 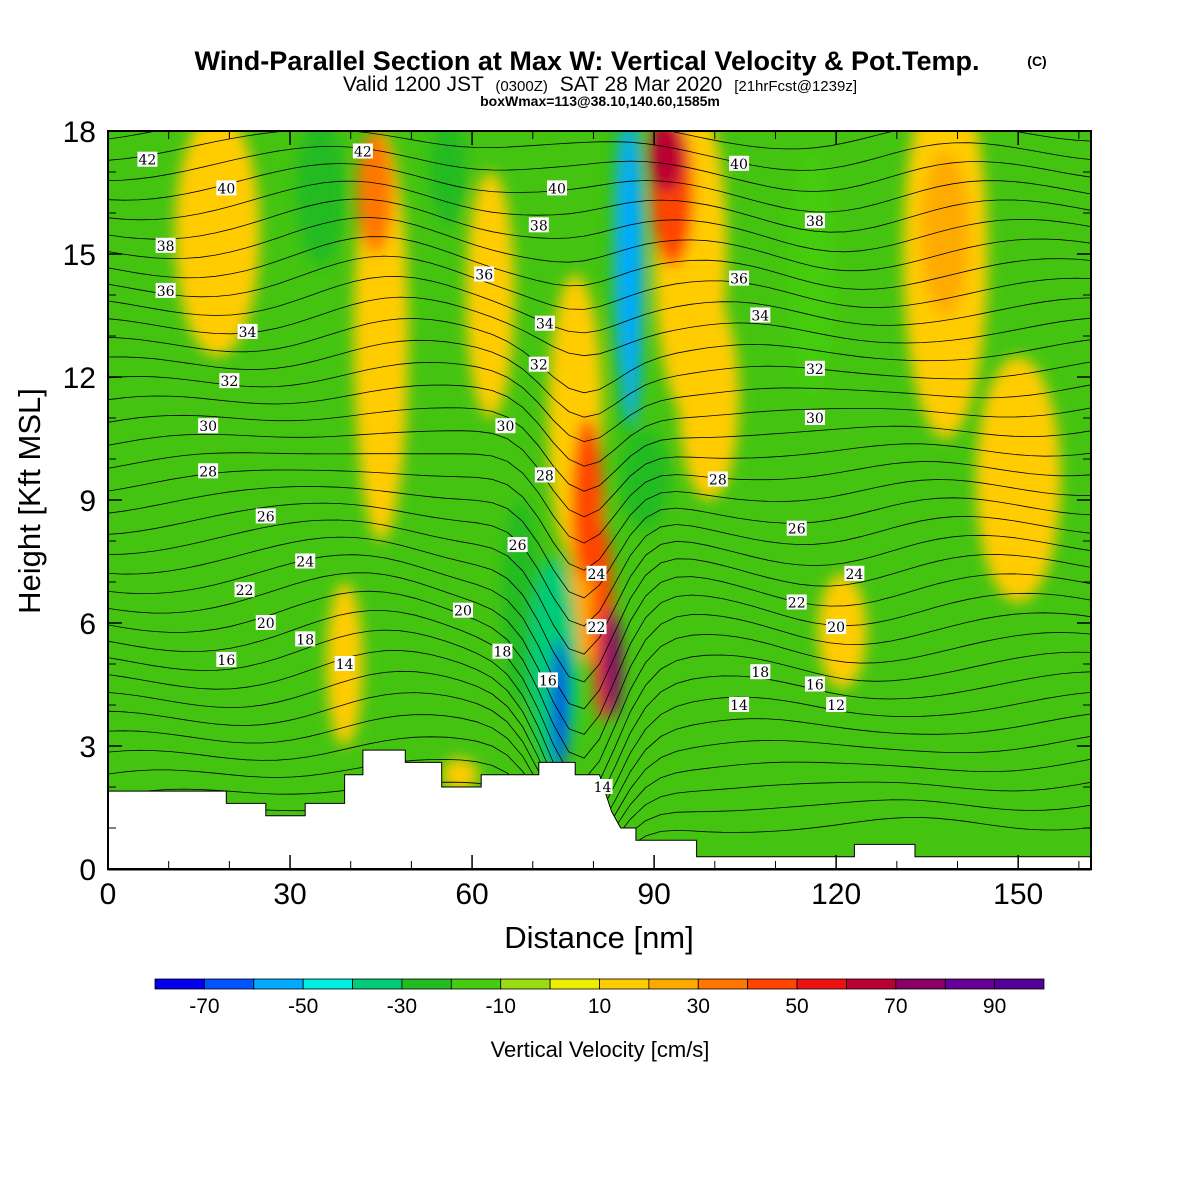 What do you see at coordinates (521, 86) in the screenshot?
I see `valid-utc: (0300Z)` at bounding box center [521, 86].